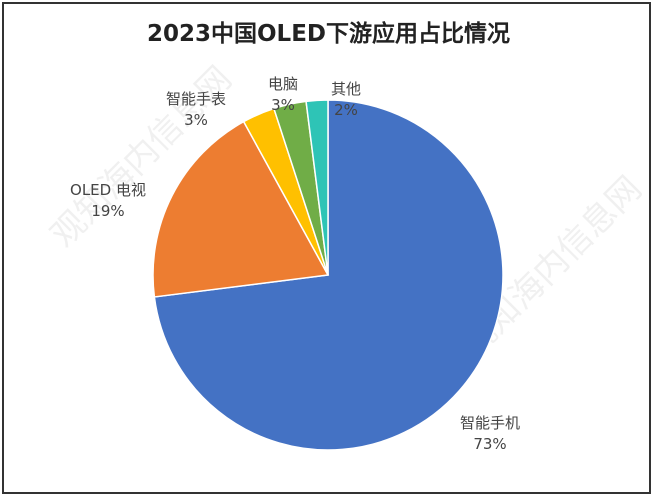 The width and height of the screenshot is (657, 500). What do you see at coordinates (346, 89) in the screenshot?
I see `category-label: 其他` at bounding box center [346, 89].